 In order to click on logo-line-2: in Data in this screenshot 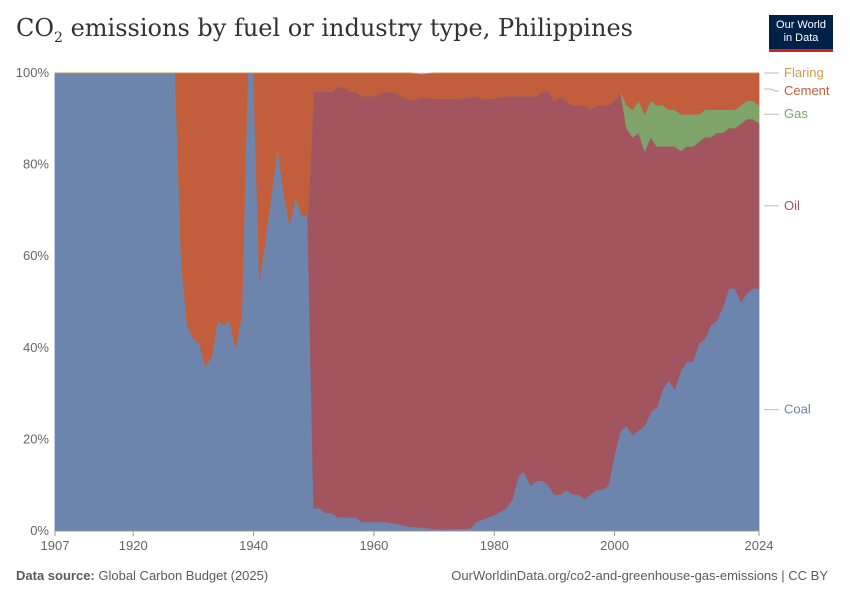, I will do `click(801, 38)`.